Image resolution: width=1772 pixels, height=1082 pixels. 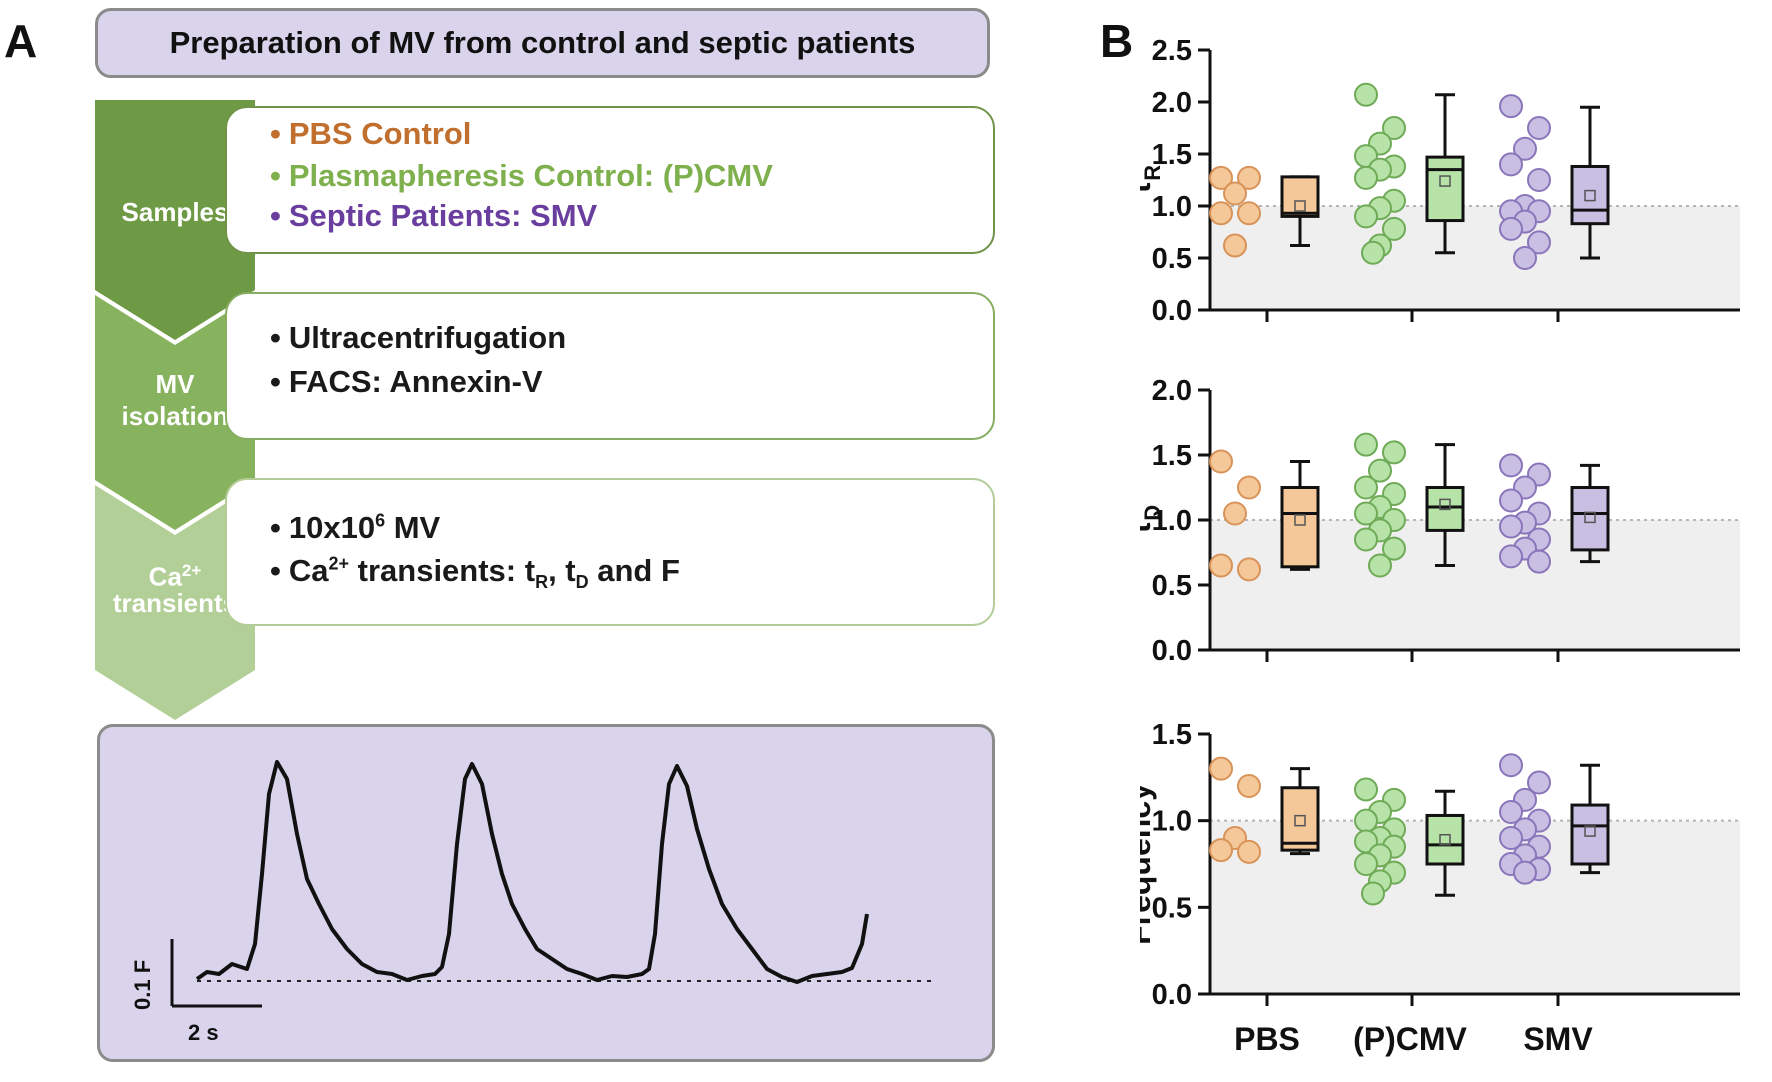 I want to click on chevron-mv-isolation, so click(x=175, y=412).